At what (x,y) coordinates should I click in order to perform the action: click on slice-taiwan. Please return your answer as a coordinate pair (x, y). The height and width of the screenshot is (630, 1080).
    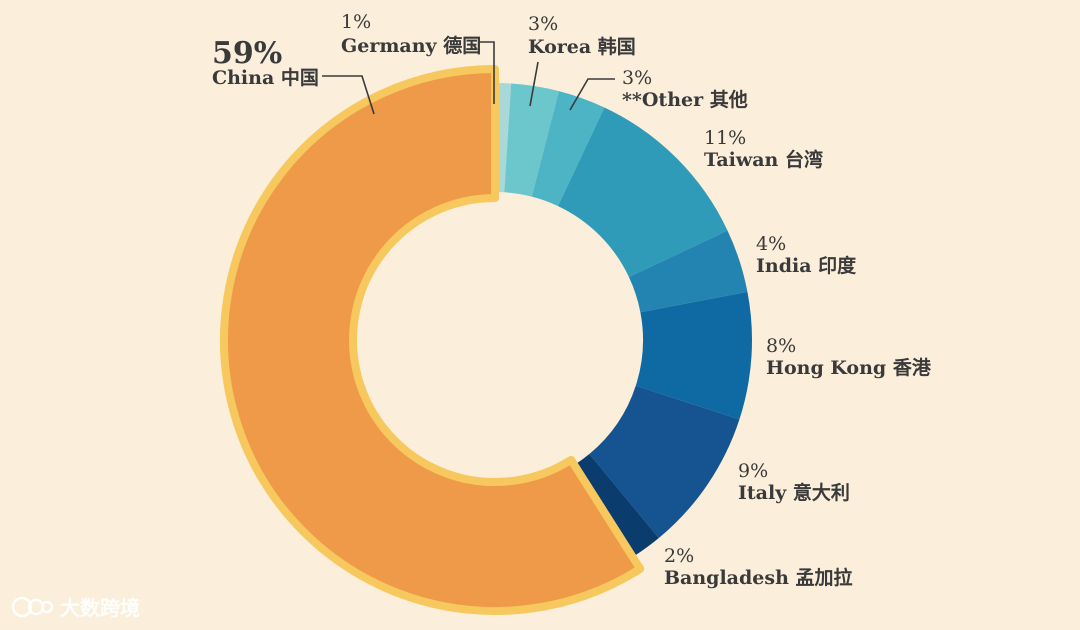
    Looking at the image, I should click on (643, 192).